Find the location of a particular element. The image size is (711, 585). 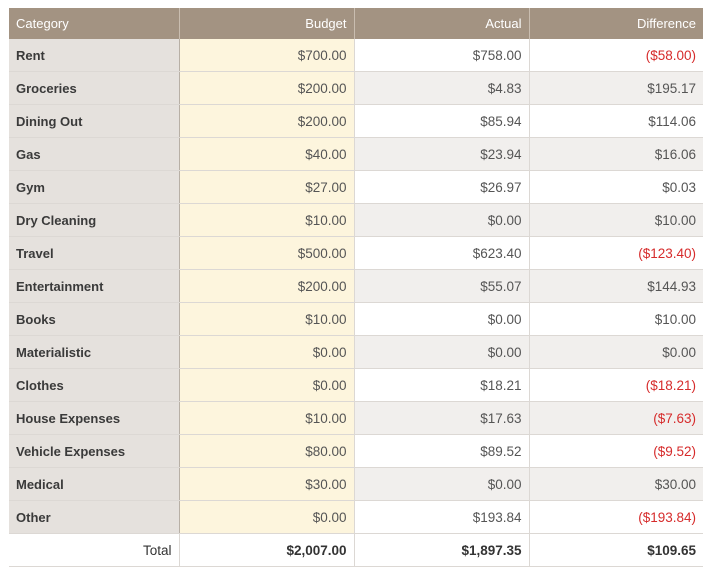

cell-category: Medical is located at coordinates (94, 484).